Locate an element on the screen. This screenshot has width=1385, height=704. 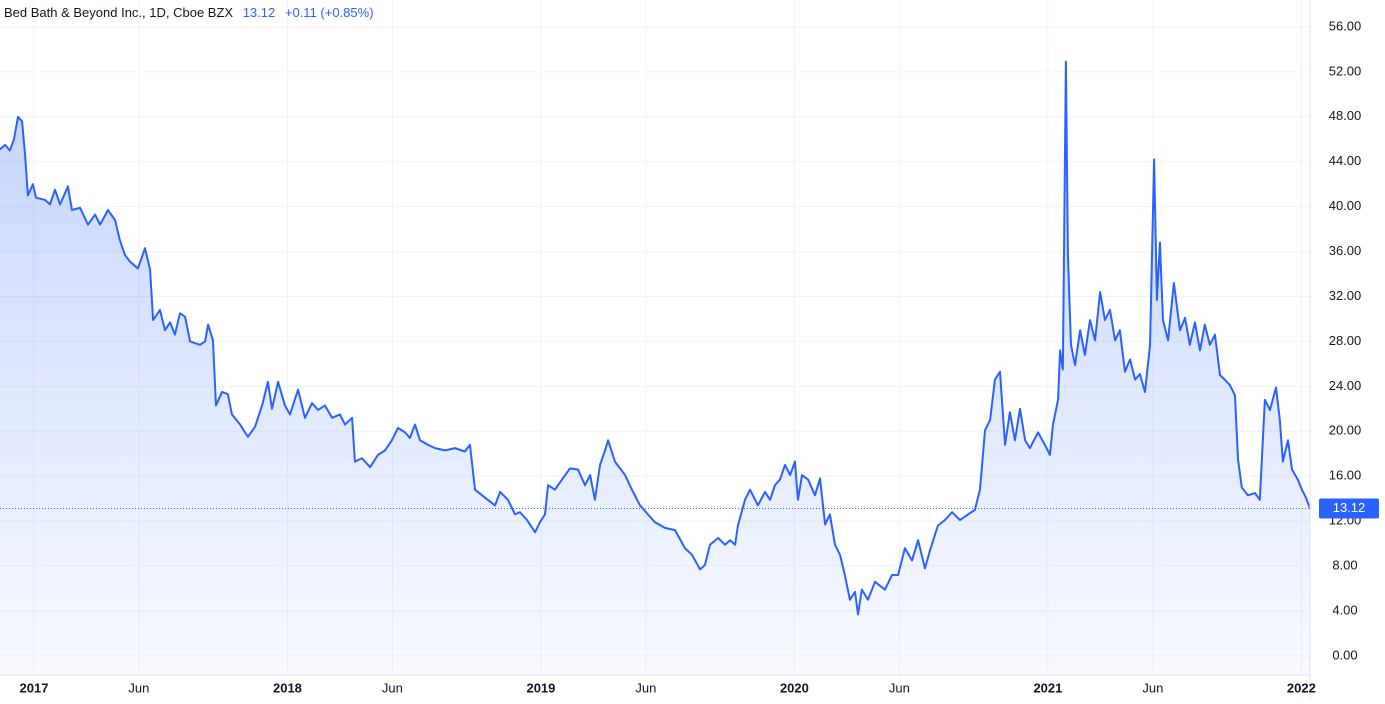
y-tick-label: 44.00 is located at coordinates (1345, 160).